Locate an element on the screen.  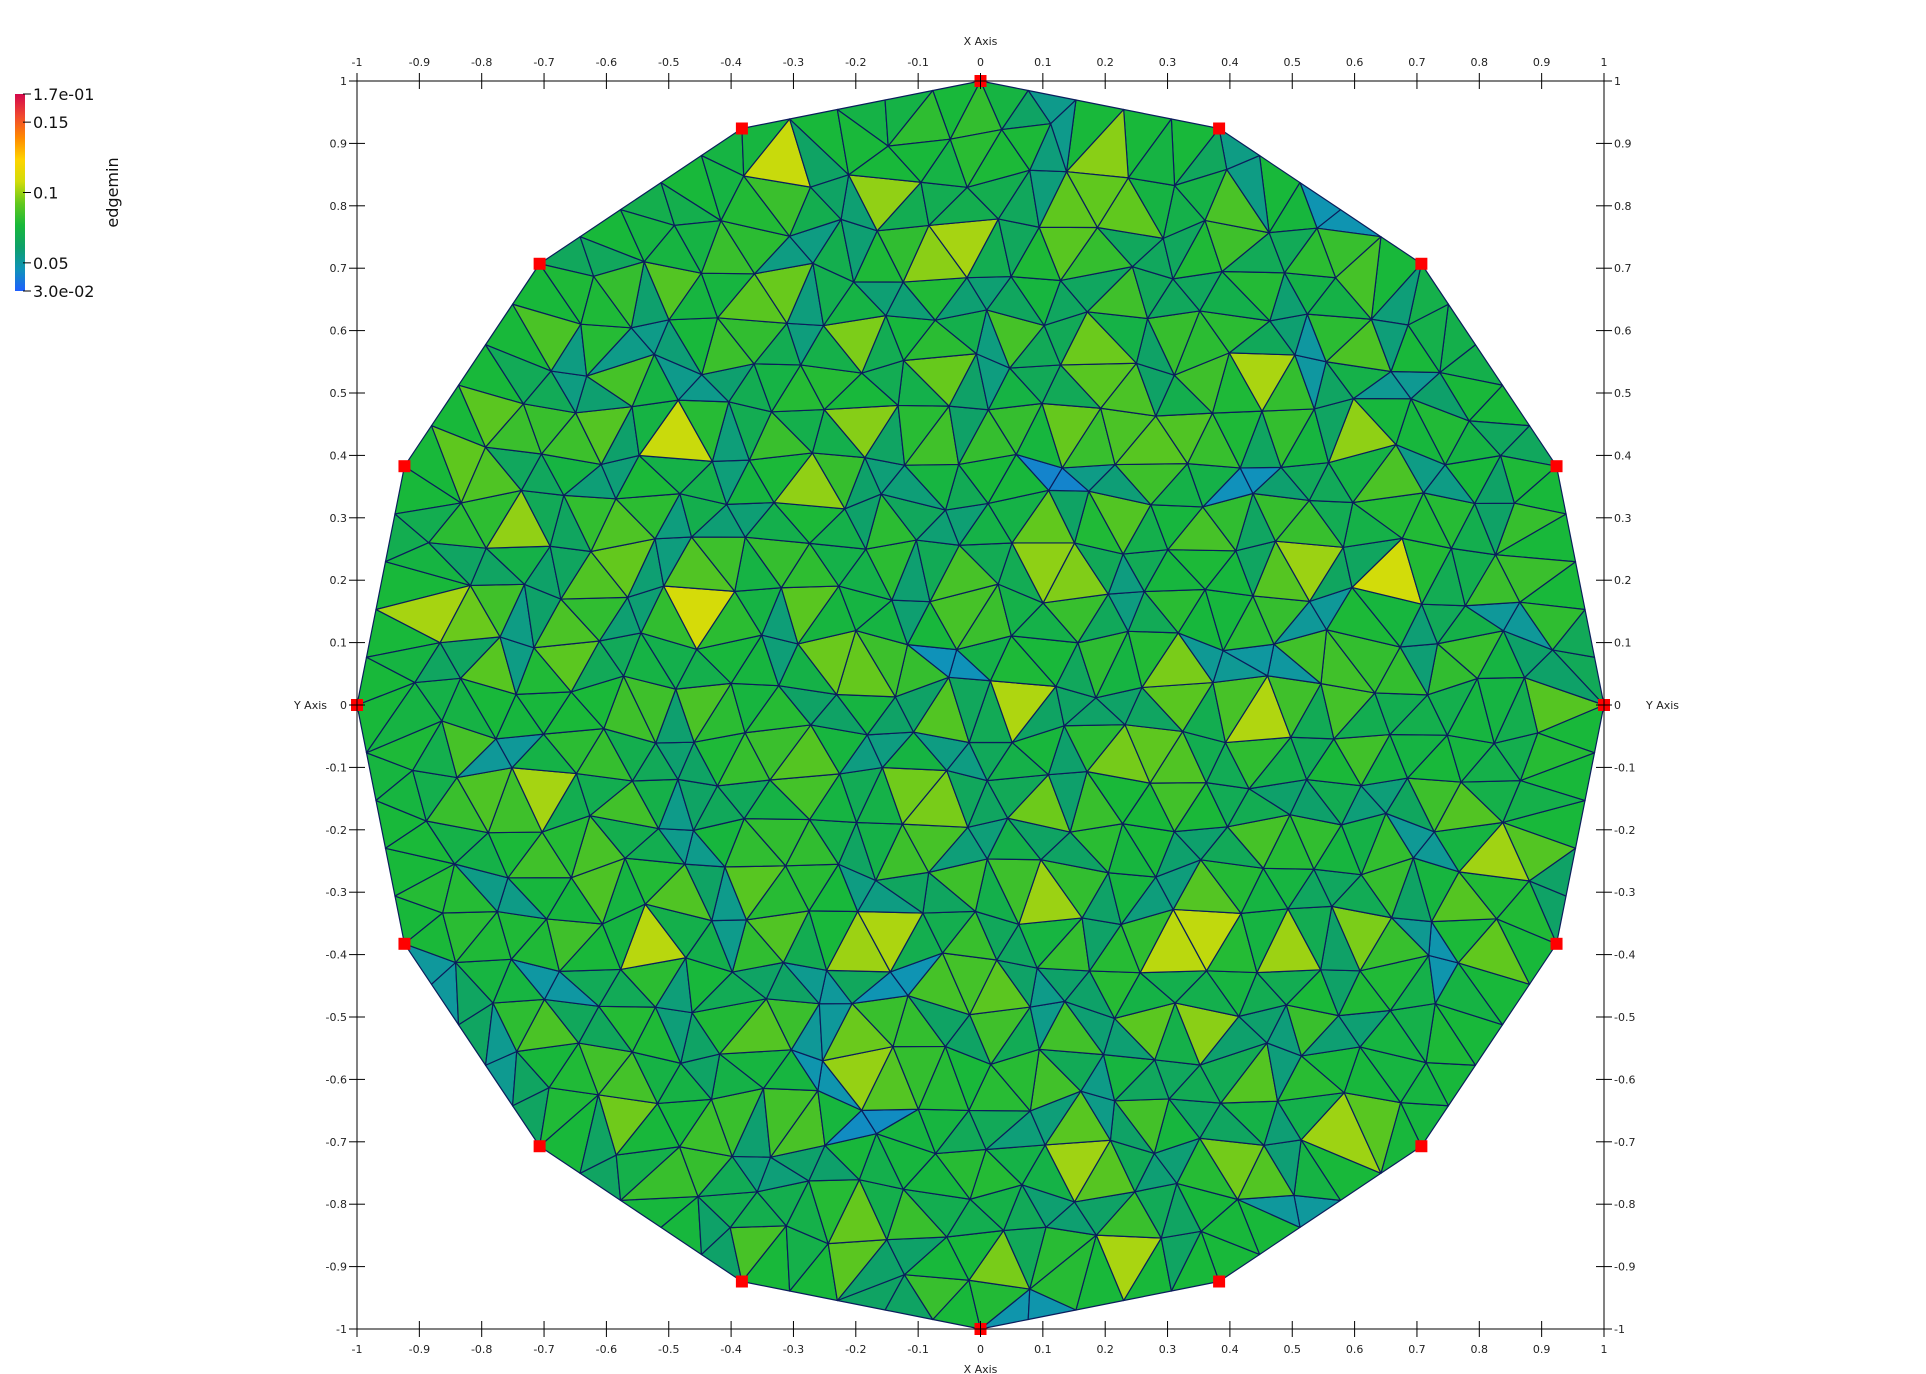
x-tick-label: 0.7 is located at coordinates (1417, 62).